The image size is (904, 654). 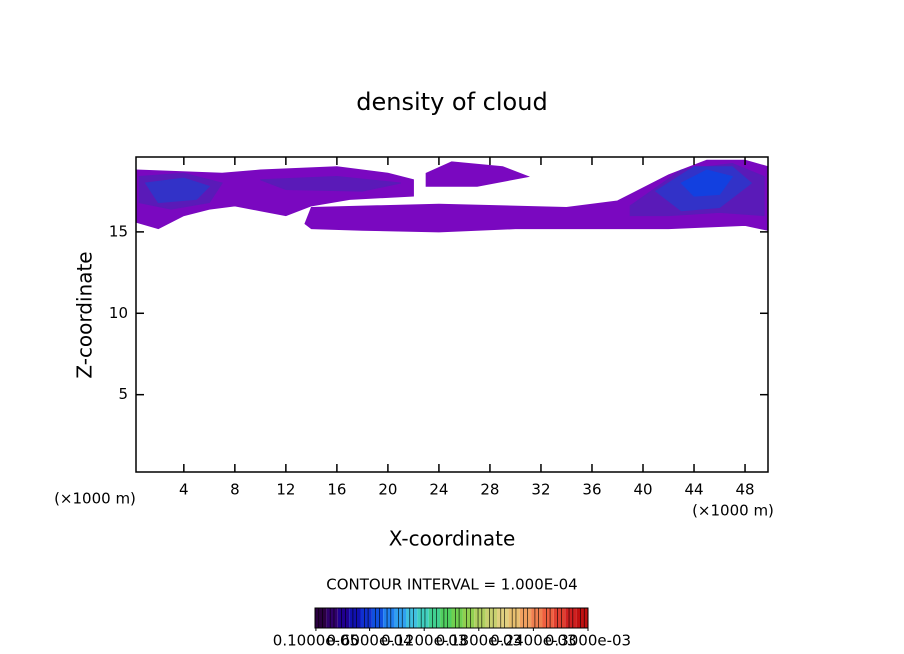 I want to click on x-tick-label: 32, so click(x=540, y=490).